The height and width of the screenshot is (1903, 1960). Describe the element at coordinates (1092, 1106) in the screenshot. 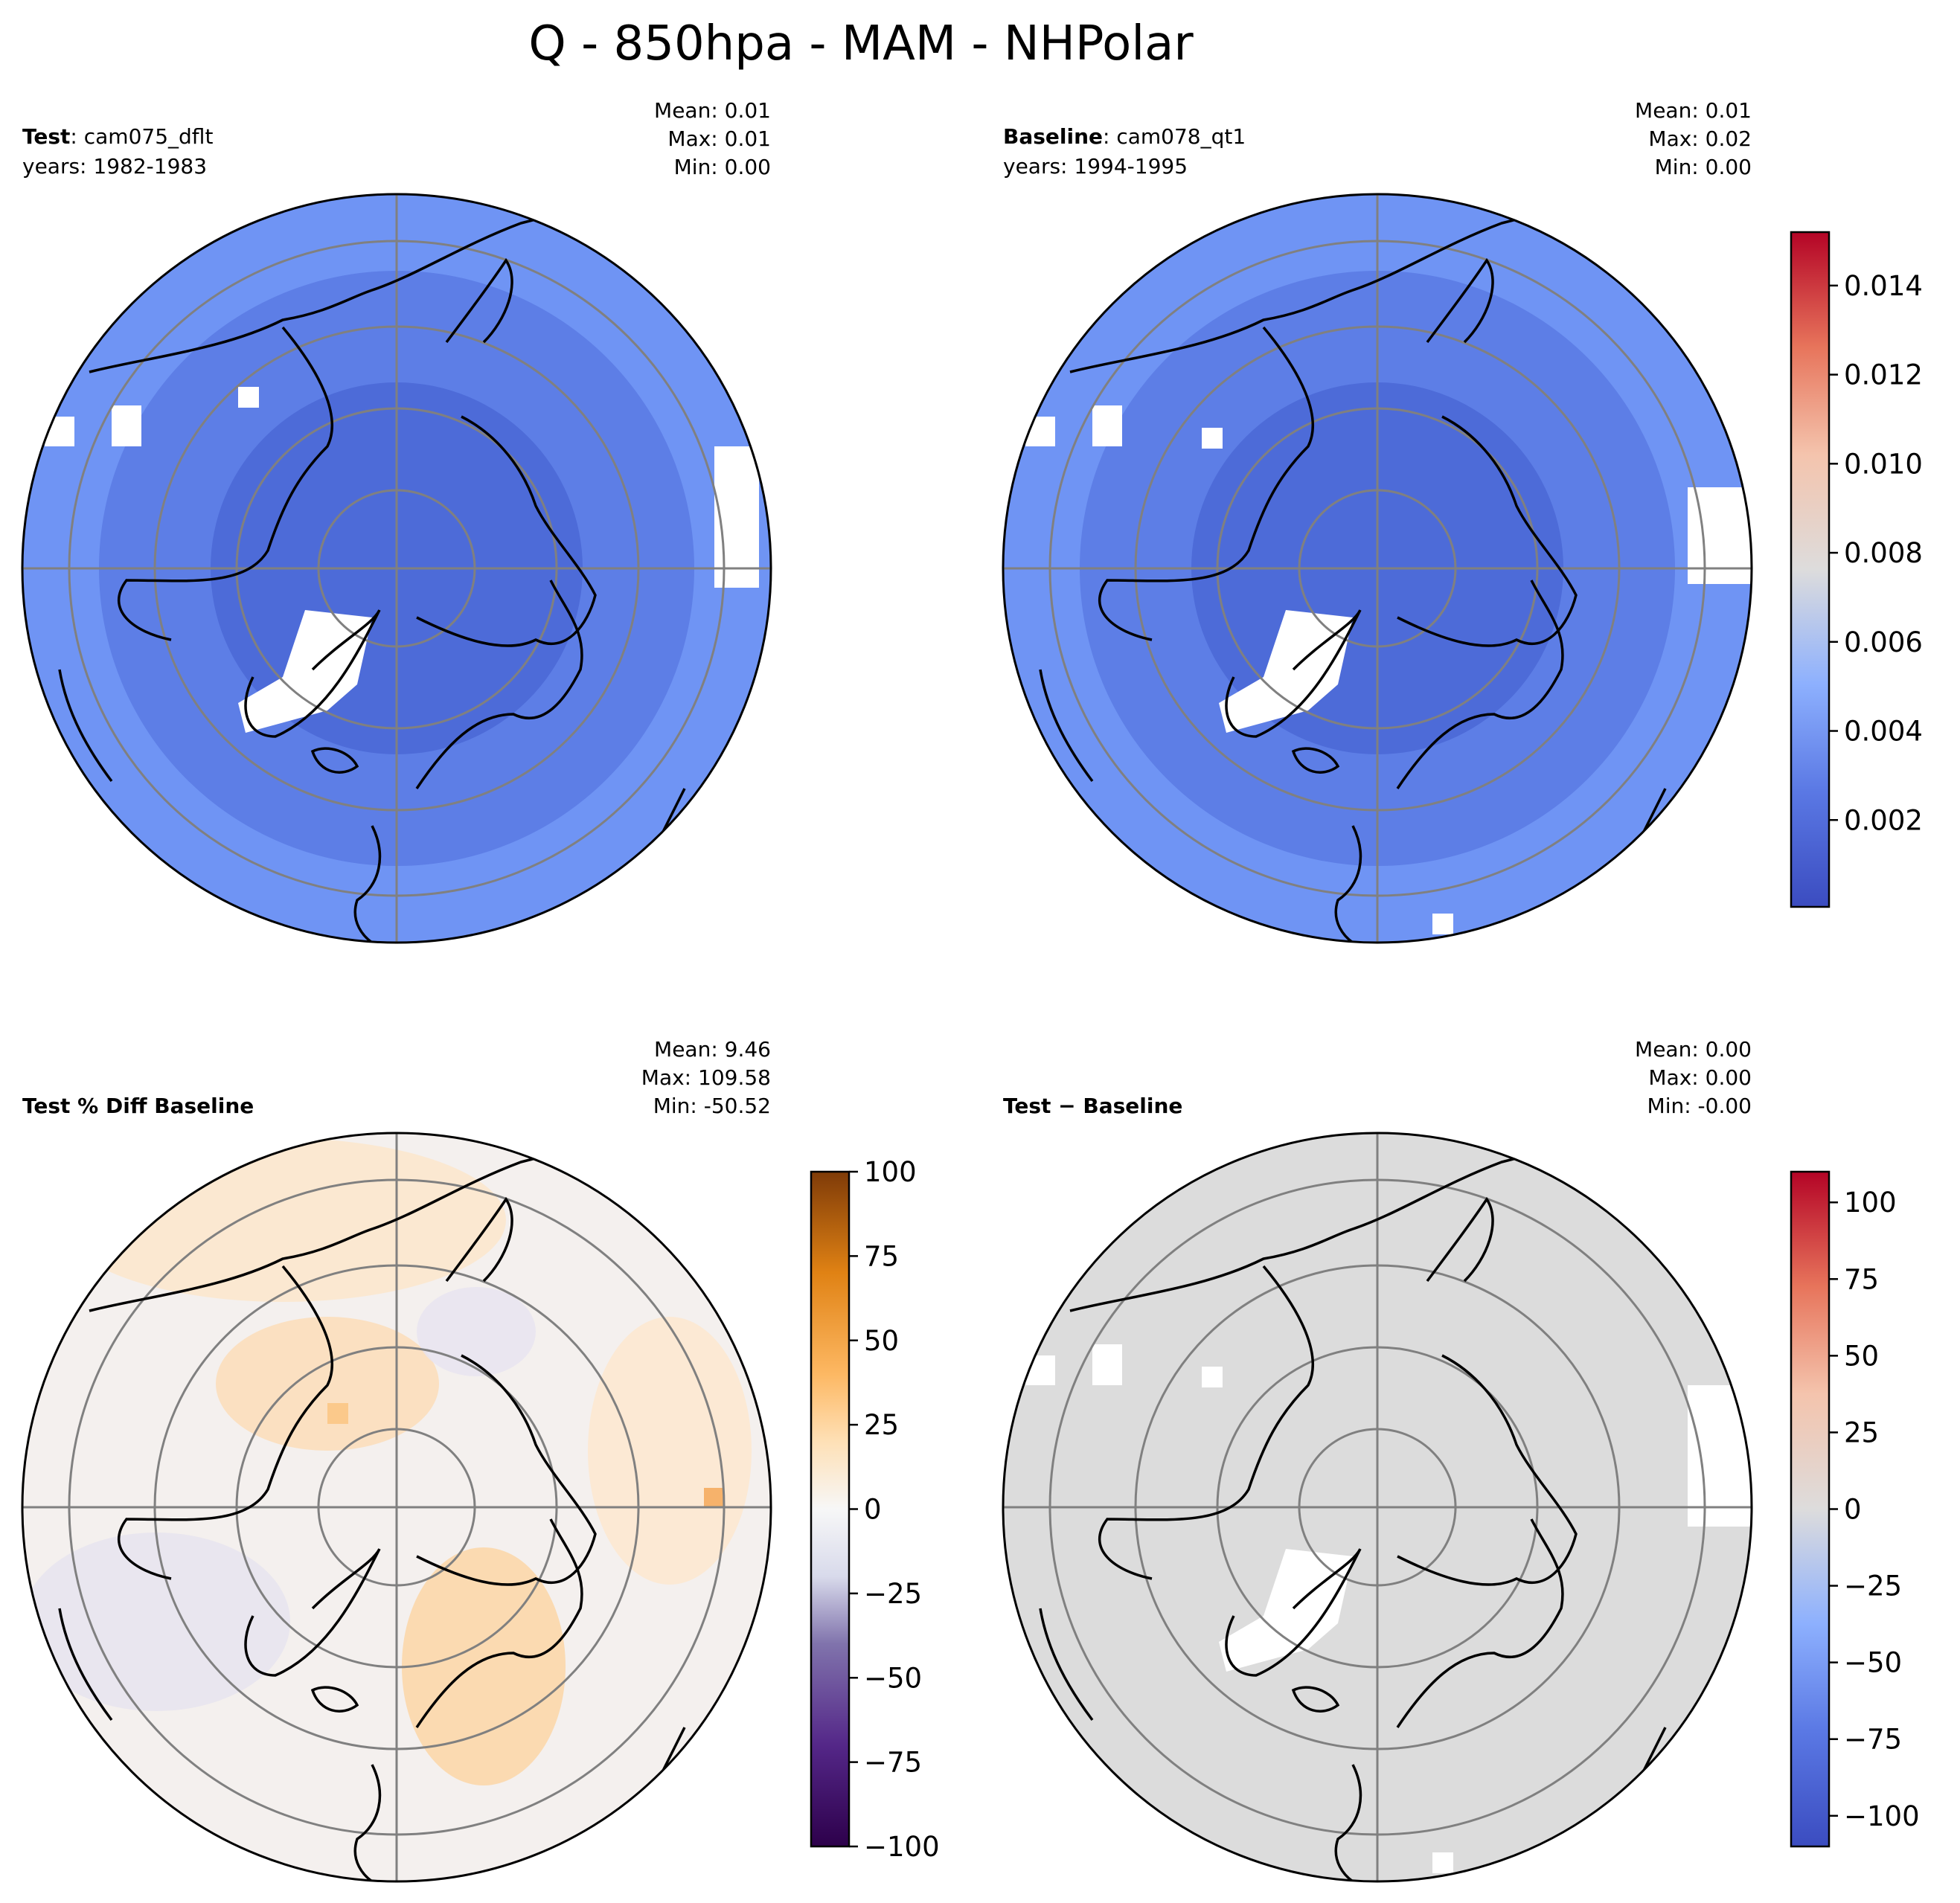

I see `panel-diff-label: Test − Baseline` at that location.